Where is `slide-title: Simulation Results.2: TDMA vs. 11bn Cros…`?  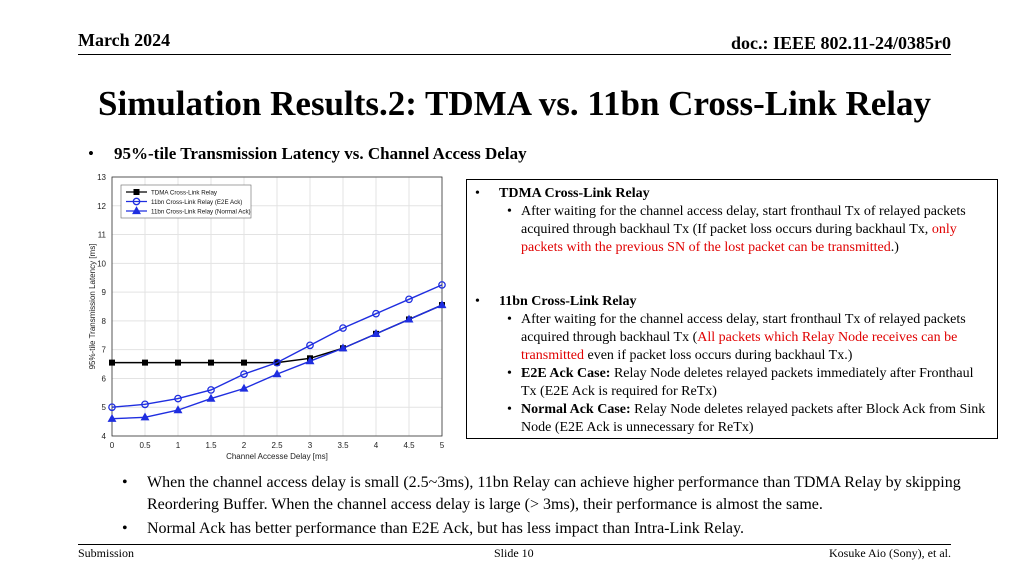 slide-title: Simulation Results.2: TDMA vs. 11bn Cros… is located at coordinates (515, 103).